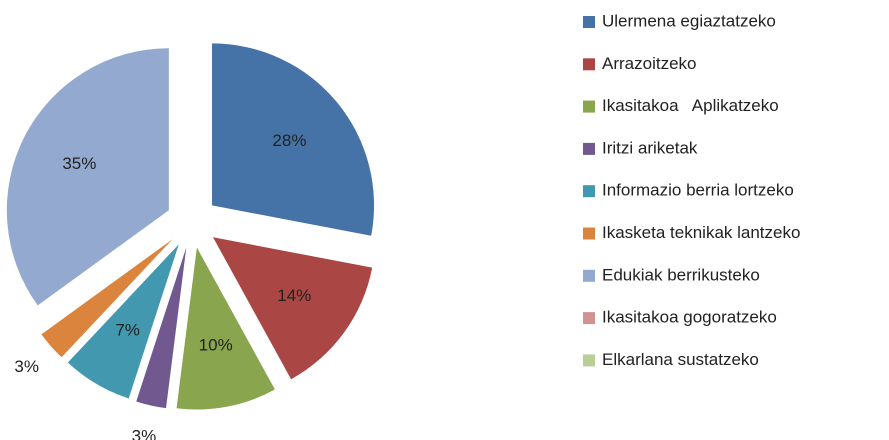  What do you see at coordinates (650, 147) in the screenshot?
I see `legend-label: Iritzi ariketak` at bounding box center [650, 147].